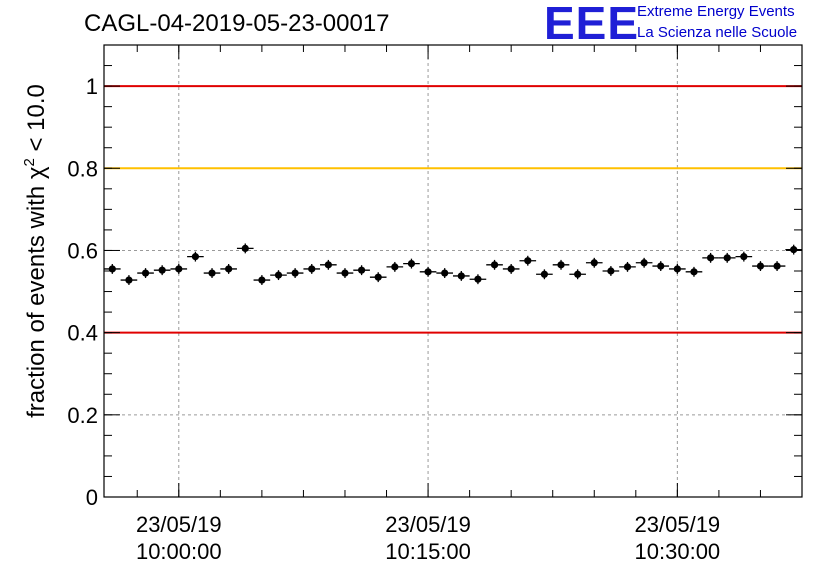 The width and height of the screenshot is (836, 572). Describe the element at coordinates (36, 298) in the screenshot. I see `y-axis-label-prefix: fraction of events with` at that location.